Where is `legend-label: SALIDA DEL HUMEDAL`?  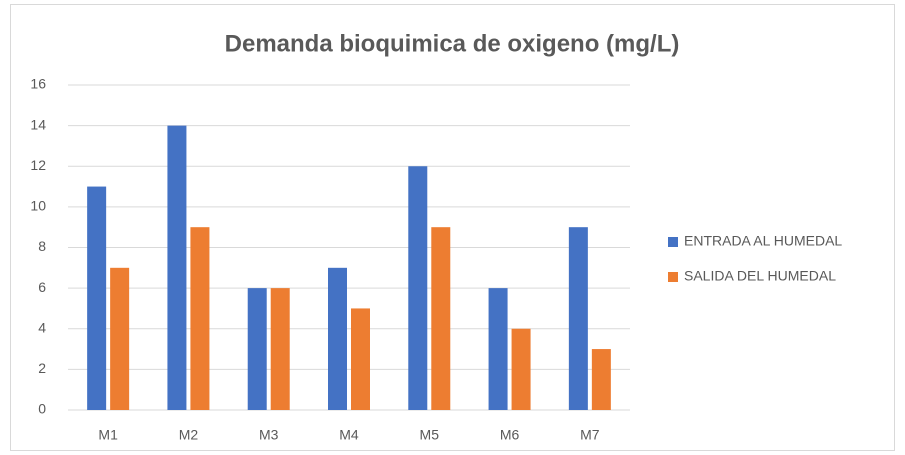 legend-label: SALIDA DEL HUMEDAL is located at coordinates (760, 276).